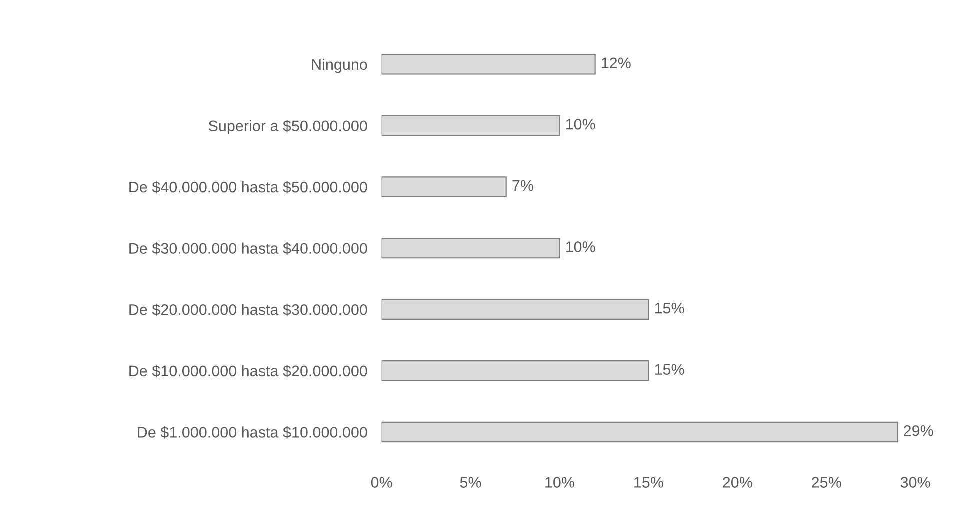 This screenshot has width=974, height=512. What do you see at coordinates (381, 482) in the screenshot?
I see `x-tick-label: 0%` at bounding box center [381, 482].